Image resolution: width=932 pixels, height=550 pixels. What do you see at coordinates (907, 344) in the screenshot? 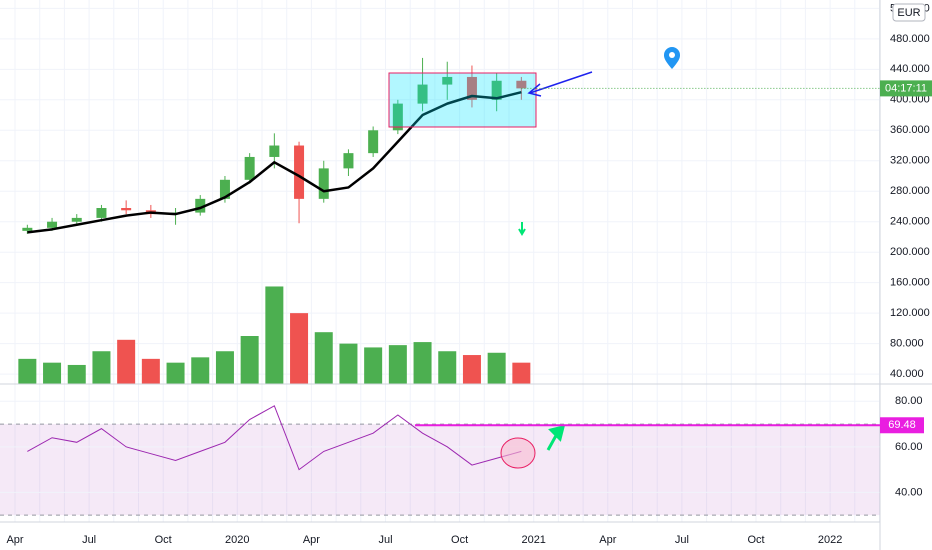
I see `y-tick-label: 80.000` at bounding box center [907, 344].